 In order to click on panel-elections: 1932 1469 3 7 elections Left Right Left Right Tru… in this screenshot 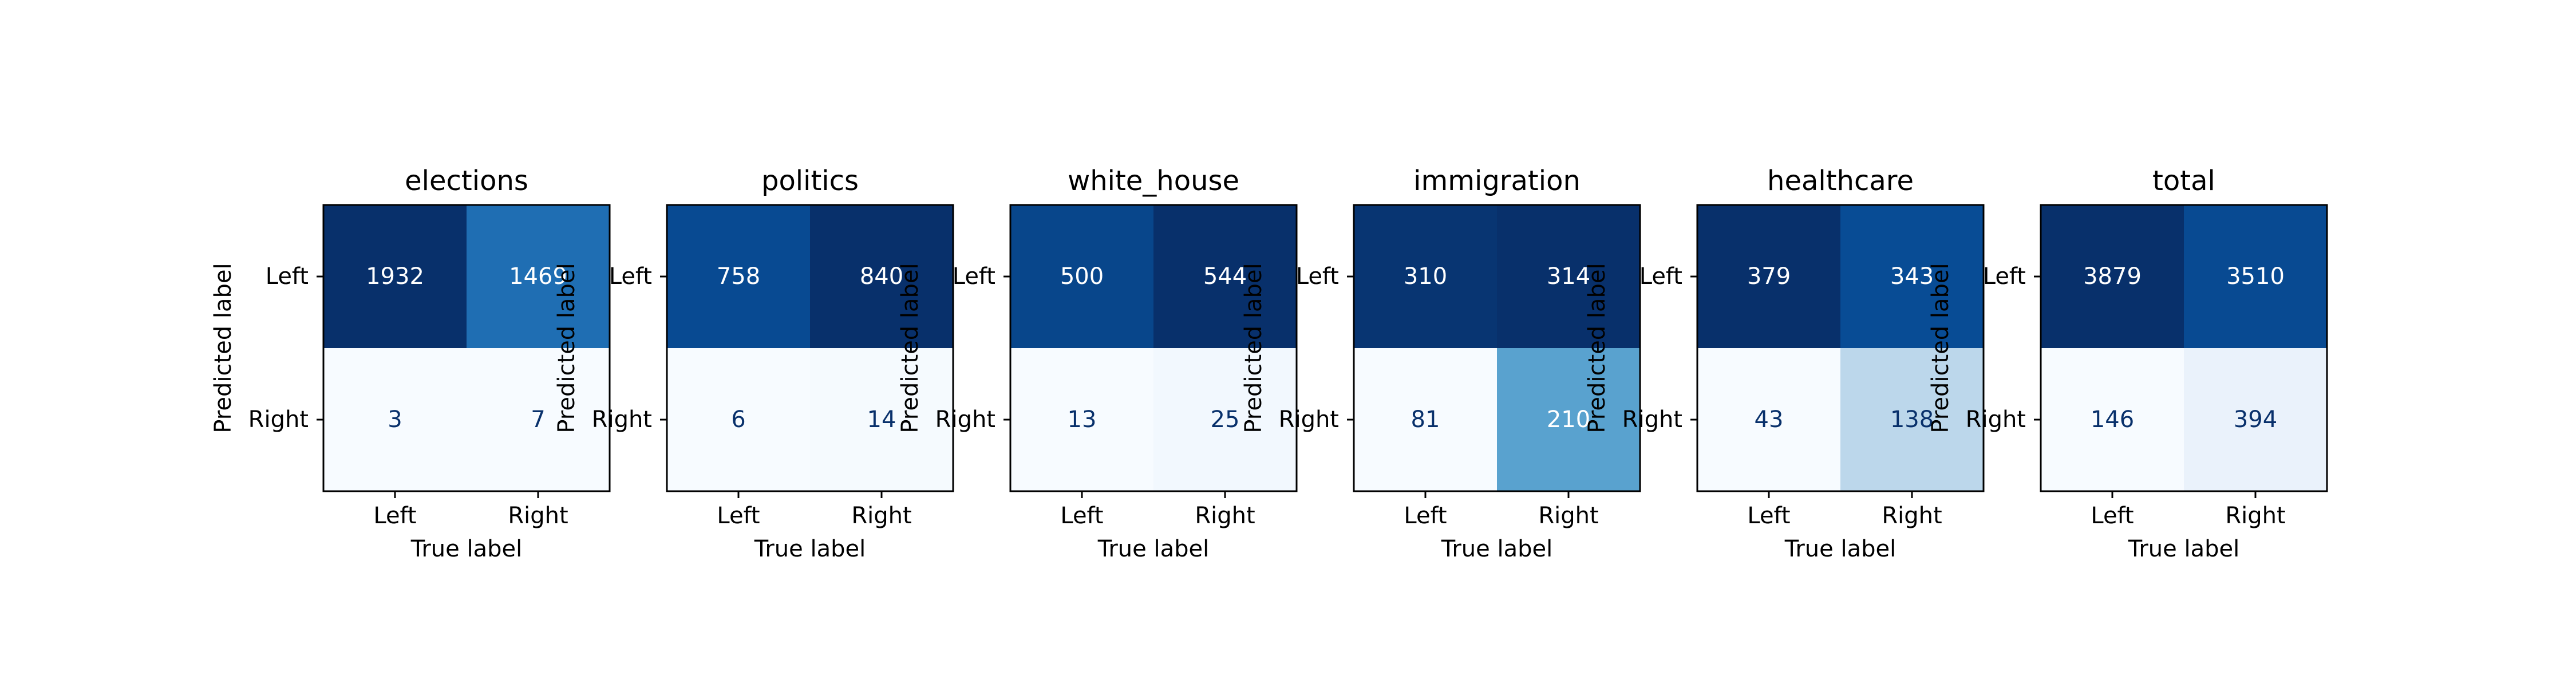, I will do `click(410, 363)`.